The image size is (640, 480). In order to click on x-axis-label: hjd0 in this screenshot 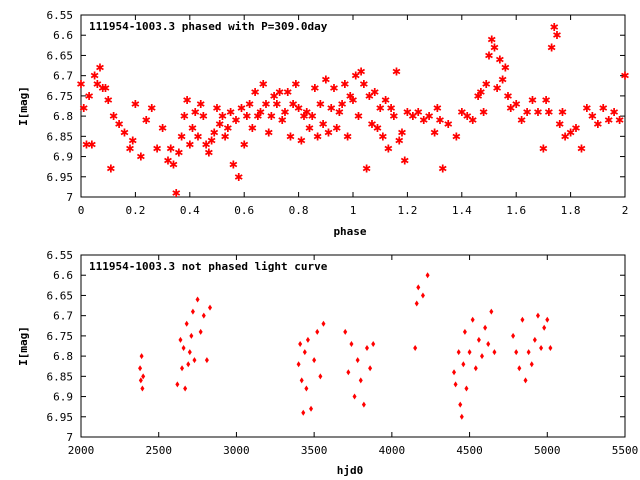, I will do `click(350, 470)`.